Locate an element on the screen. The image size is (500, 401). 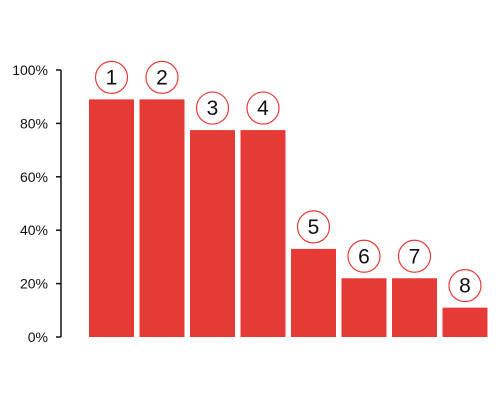
y-tick-label: 40% is located at coordinates (34, 230).